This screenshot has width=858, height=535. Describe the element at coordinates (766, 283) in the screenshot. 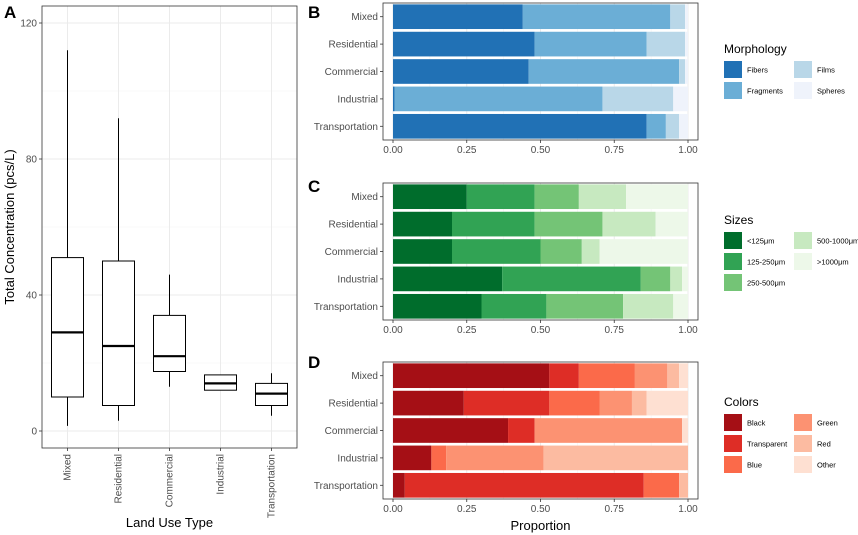

I see `legend-label: 250-500μm` at that location.